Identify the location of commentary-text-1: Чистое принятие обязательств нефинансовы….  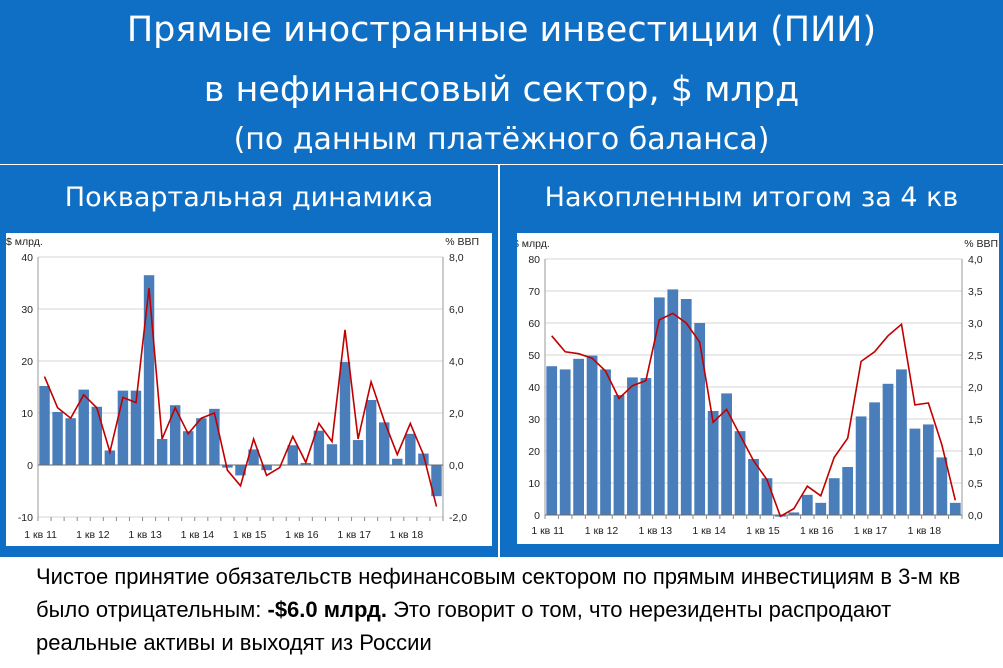
(498, 593).